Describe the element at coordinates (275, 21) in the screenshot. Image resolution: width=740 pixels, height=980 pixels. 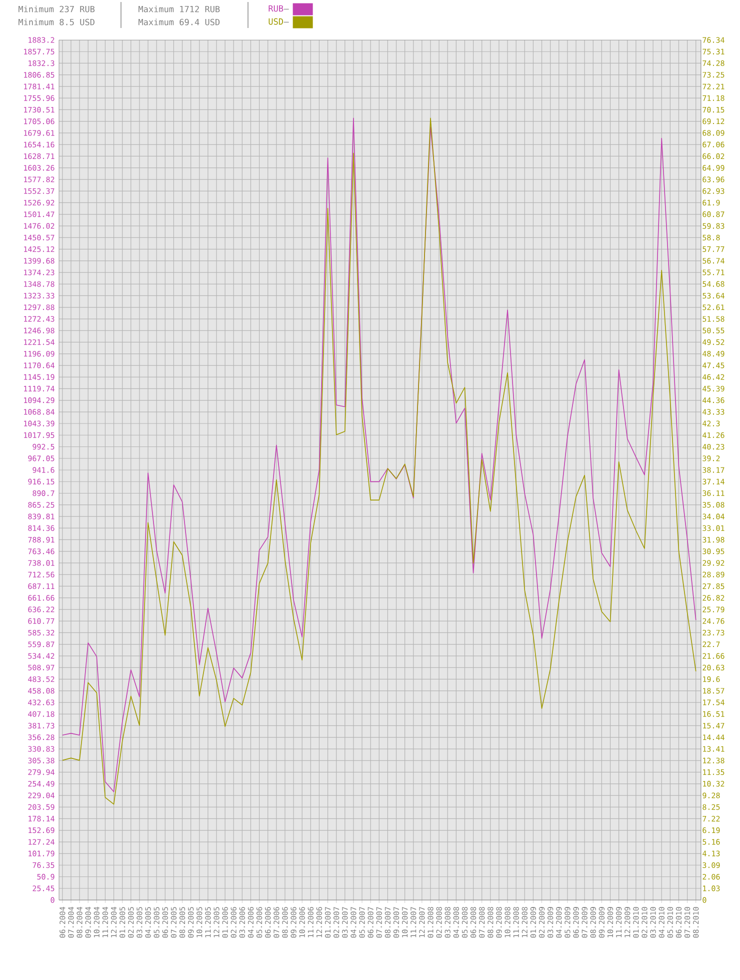
I see `text: USD` at that location.